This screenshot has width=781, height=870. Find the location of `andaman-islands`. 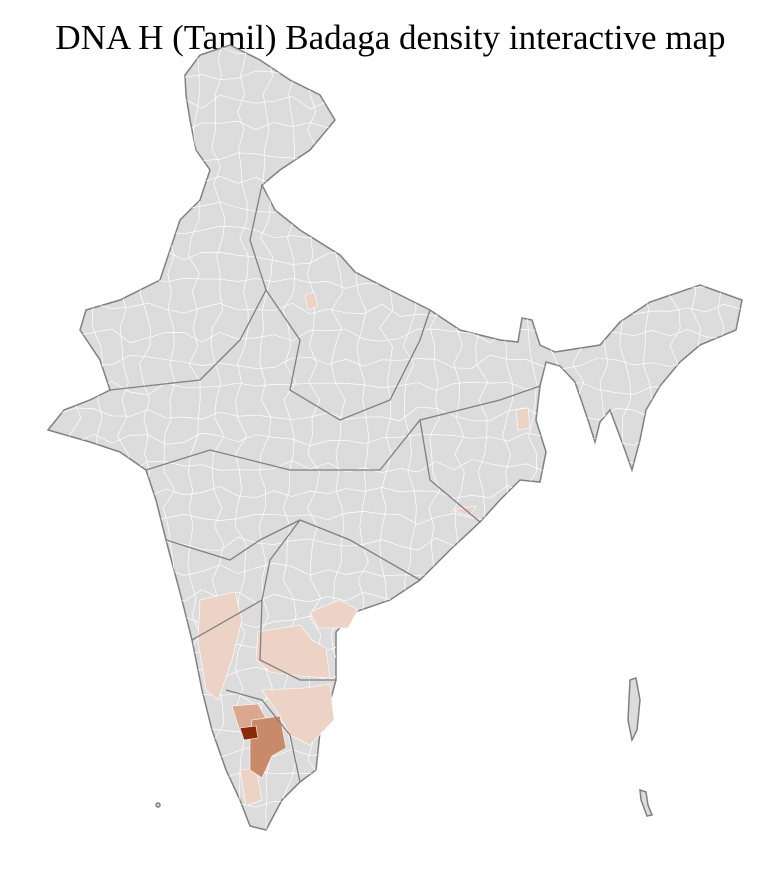

andaman-islands is located at coordinates (634, 710).